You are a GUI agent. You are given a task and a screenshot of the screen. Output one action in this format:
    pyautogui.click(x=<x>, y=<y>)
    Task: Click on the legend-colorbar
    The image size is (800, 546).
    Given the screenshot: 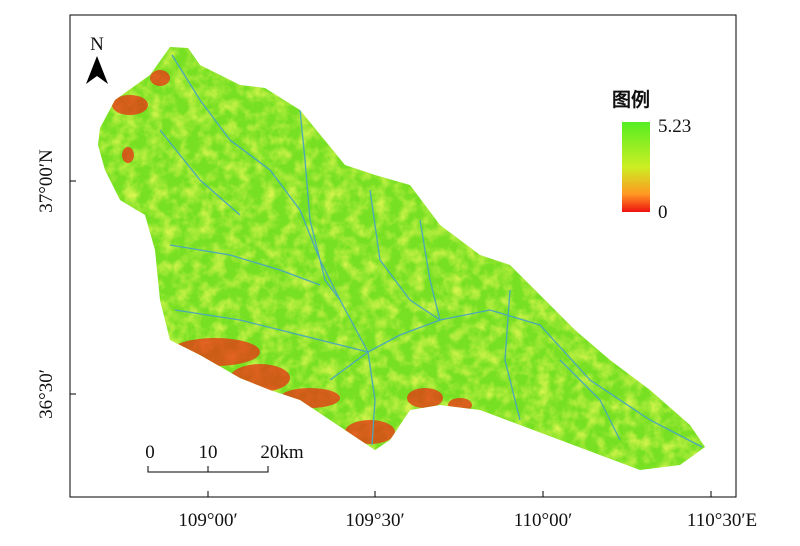 What is the action you would take?
    pyautogui.click(x=636, y=167)
    